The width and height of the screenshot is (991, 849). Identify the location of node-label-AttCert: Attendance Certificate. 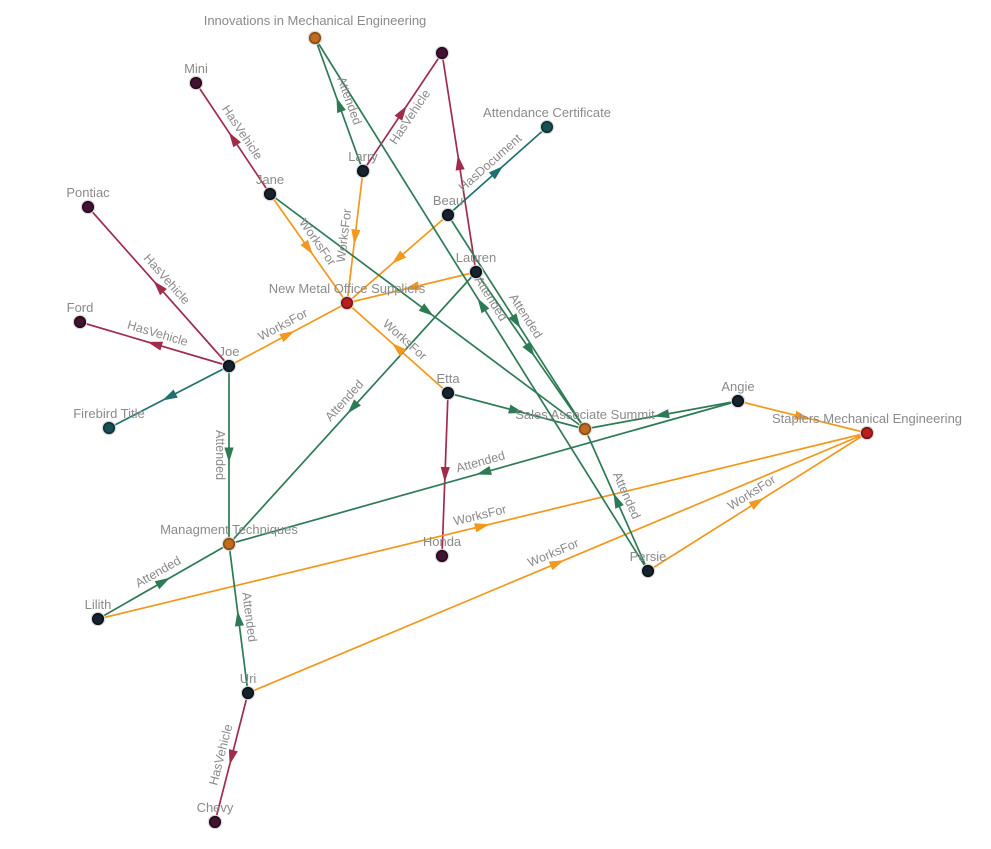
(547, 112).